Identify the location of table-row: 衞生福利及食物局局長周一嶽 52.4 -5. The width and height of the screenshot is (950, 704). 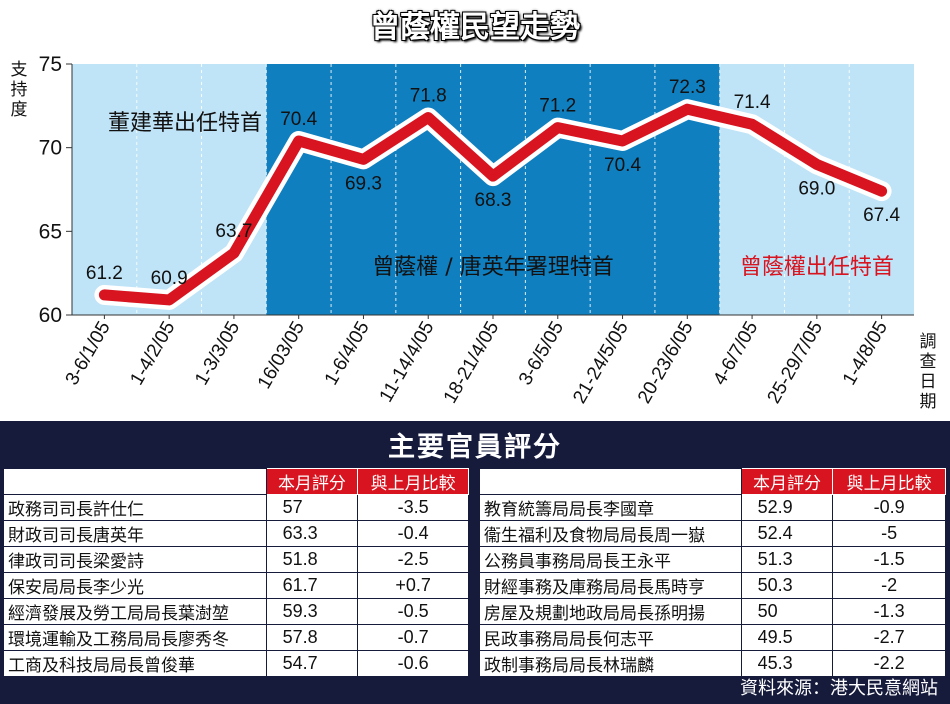
(712, 533).